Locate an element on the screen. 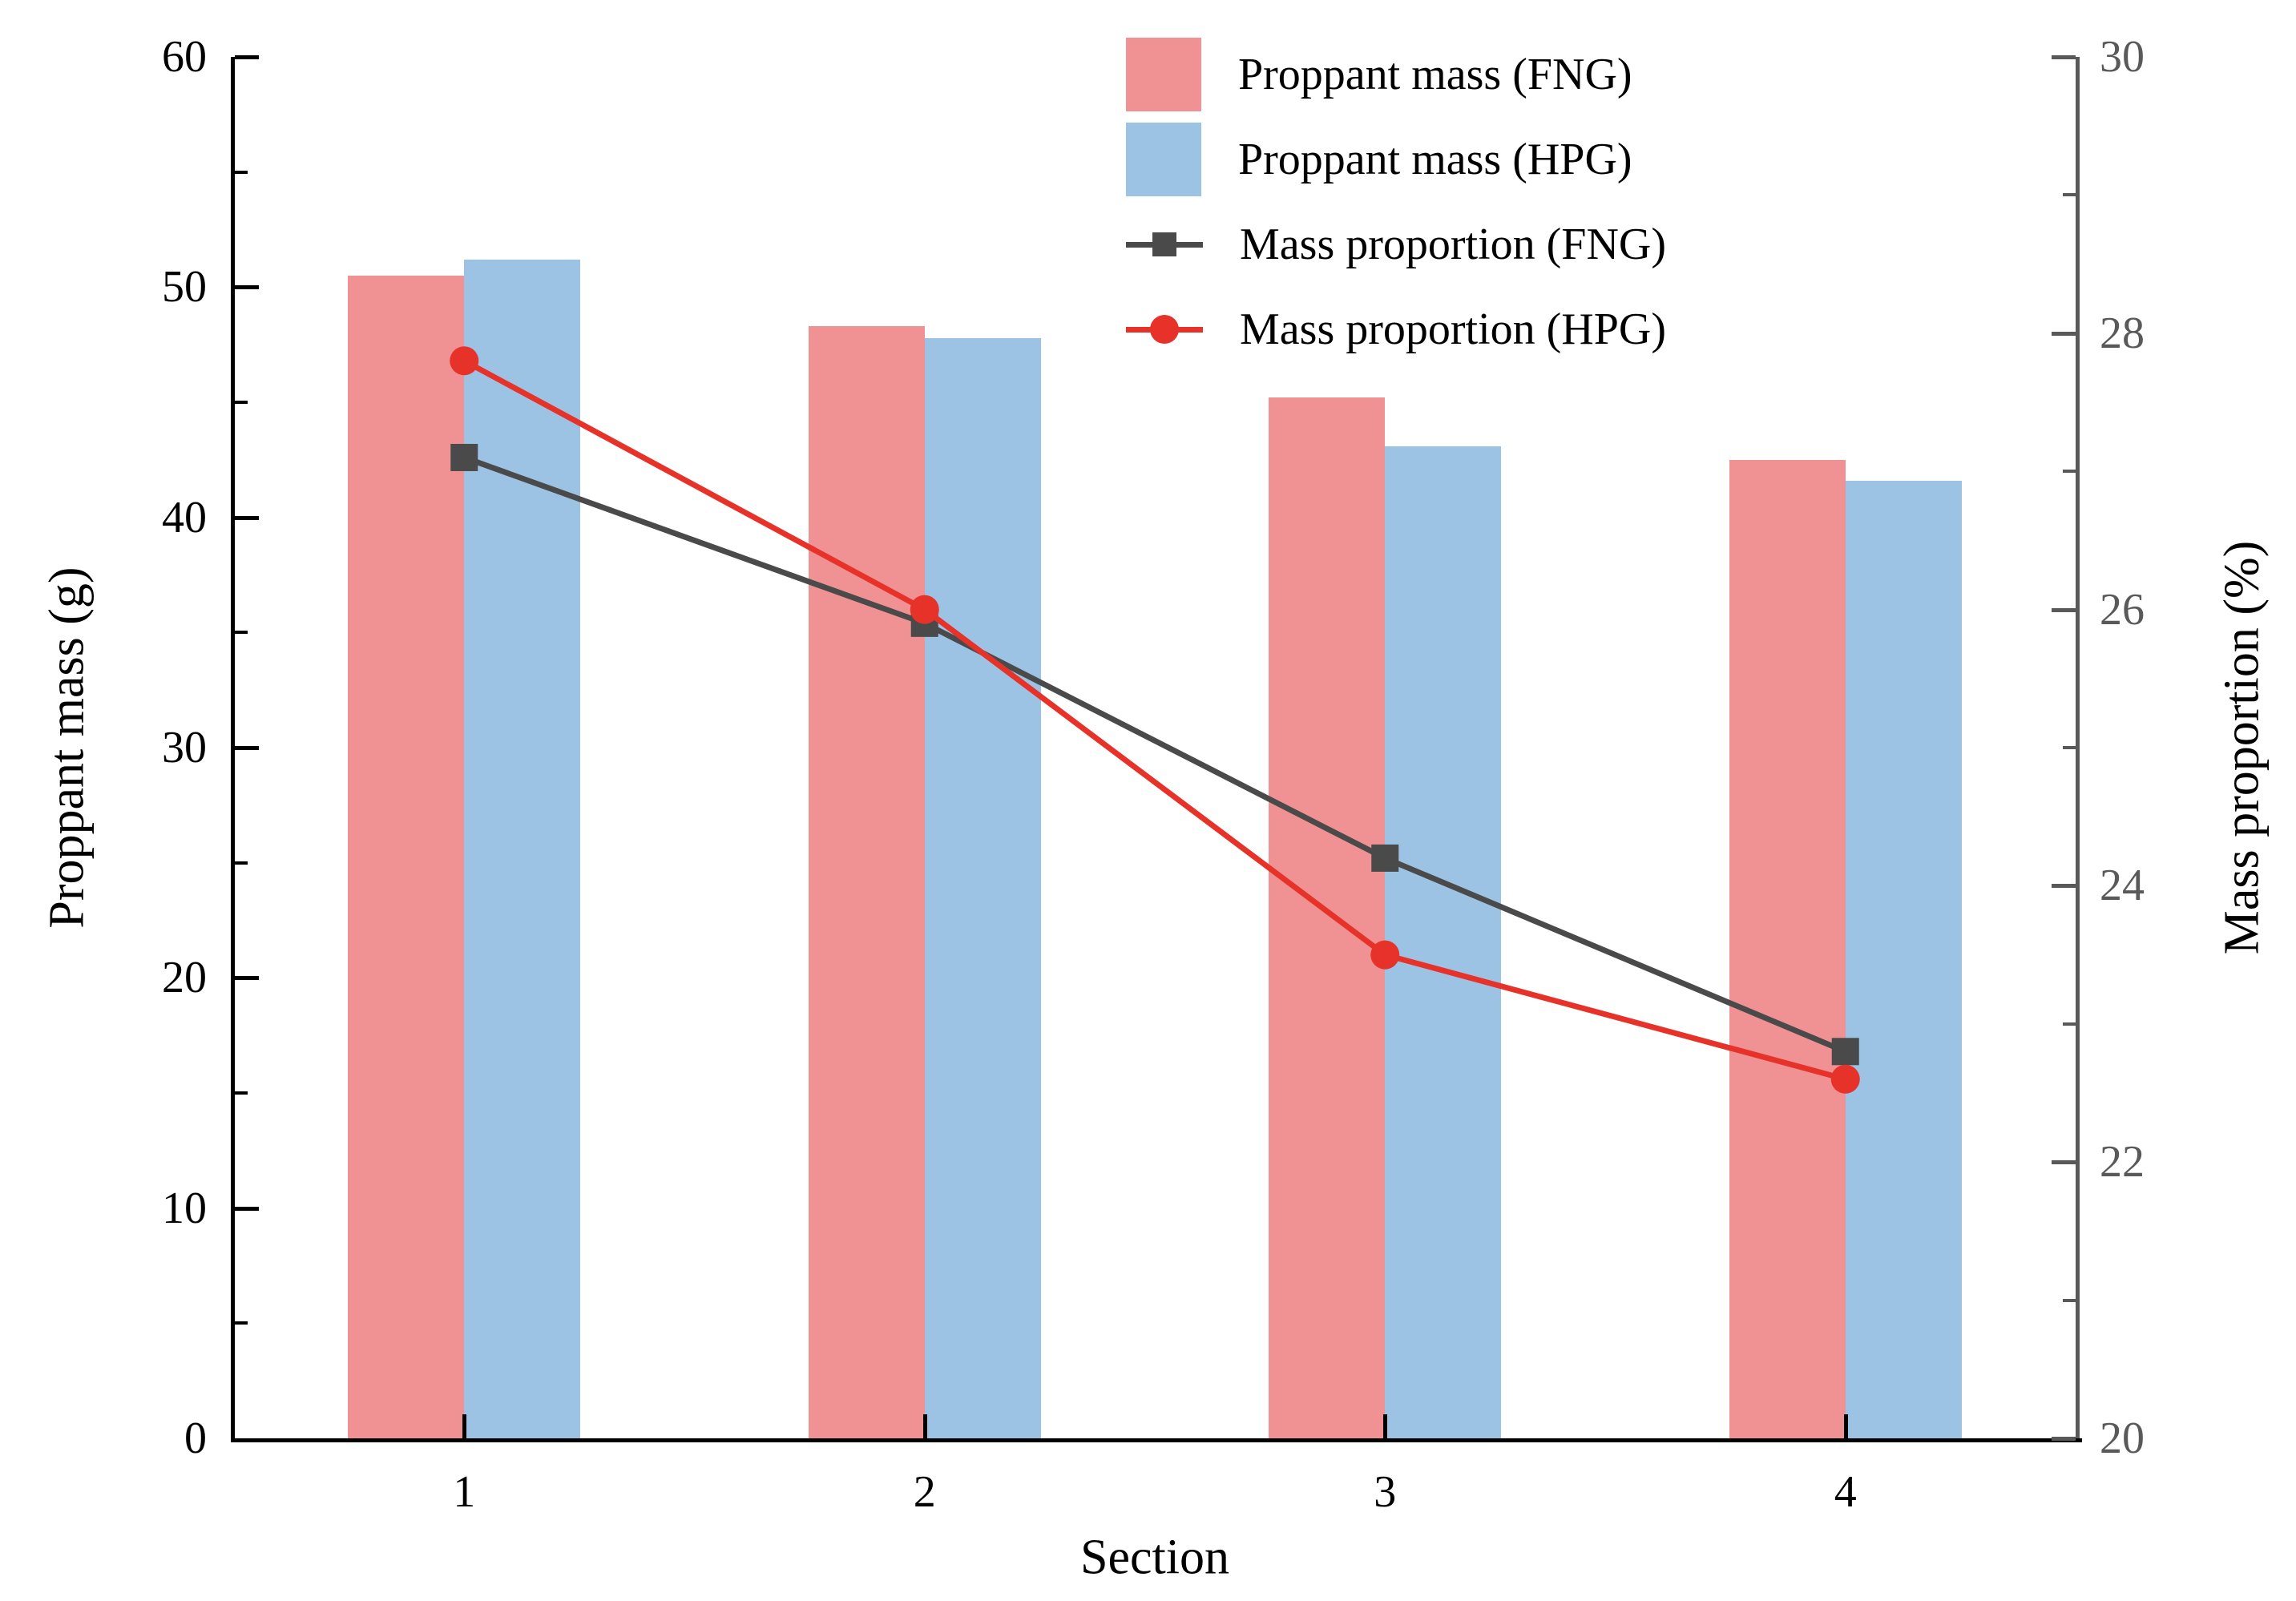  y-left-tick-label: 10 is located at coordinates (184, 1208).